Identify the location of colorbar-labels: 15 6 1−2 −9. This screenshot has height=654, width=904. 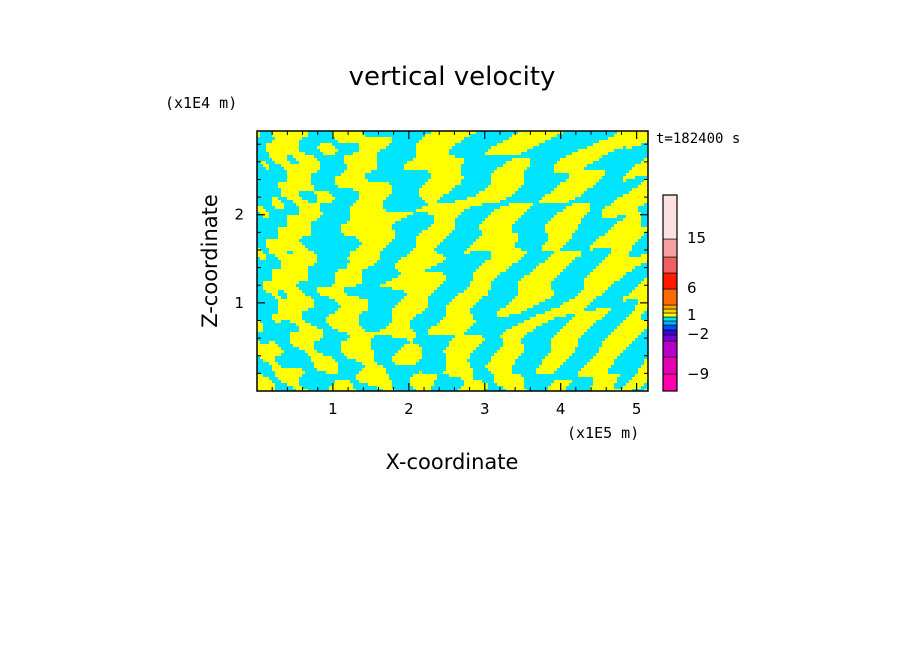
(698, 306).